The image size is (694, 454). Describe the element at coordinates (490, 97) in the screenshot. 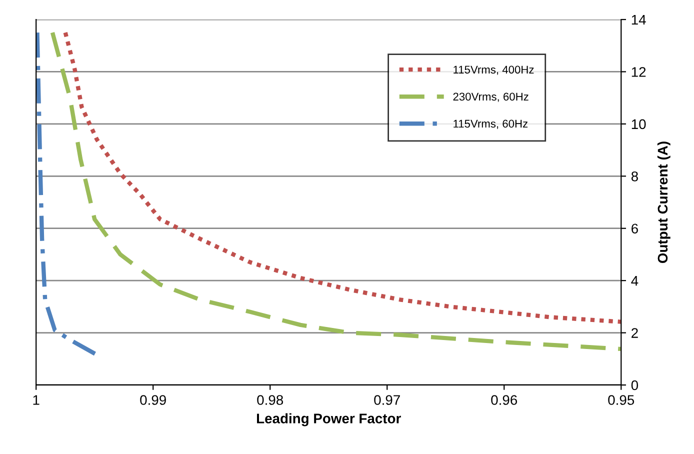

I see `legend-label: 230Vrms, 60Hz` at that location.